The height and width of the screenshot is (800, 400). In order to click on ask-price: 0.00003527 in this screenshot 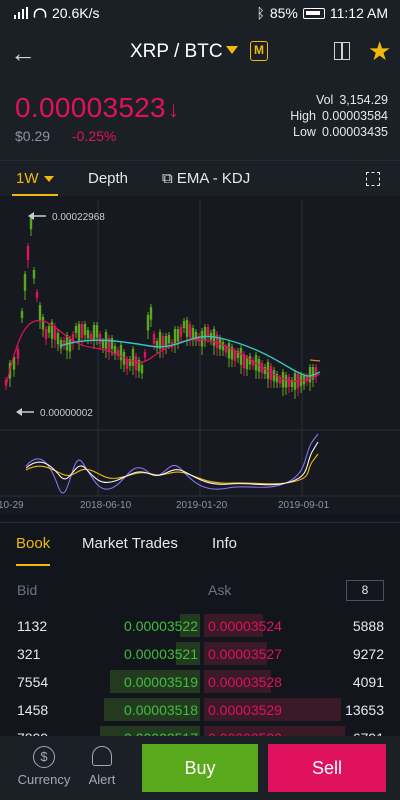, I will do `click(245, 654)`.